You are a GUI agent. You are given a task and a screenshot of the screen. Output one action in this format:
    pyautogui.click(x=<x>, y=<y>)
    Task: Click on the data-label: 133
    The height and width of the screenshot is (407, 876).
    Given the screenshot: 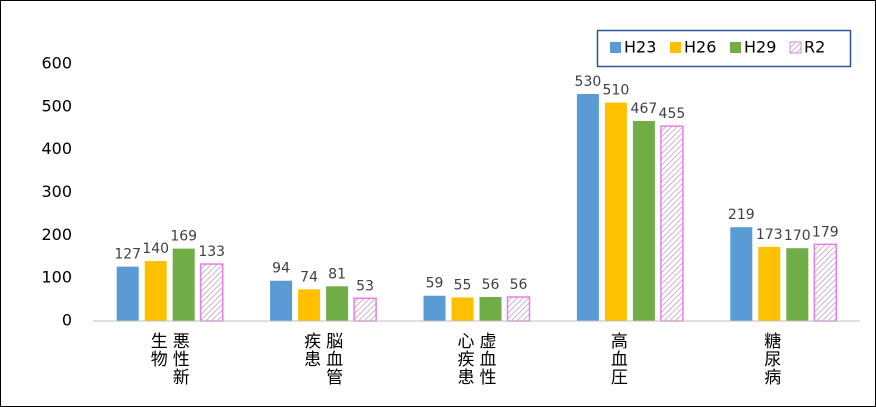 What is the action you would take?
    pyautogui.click(x=211, y=252)
    